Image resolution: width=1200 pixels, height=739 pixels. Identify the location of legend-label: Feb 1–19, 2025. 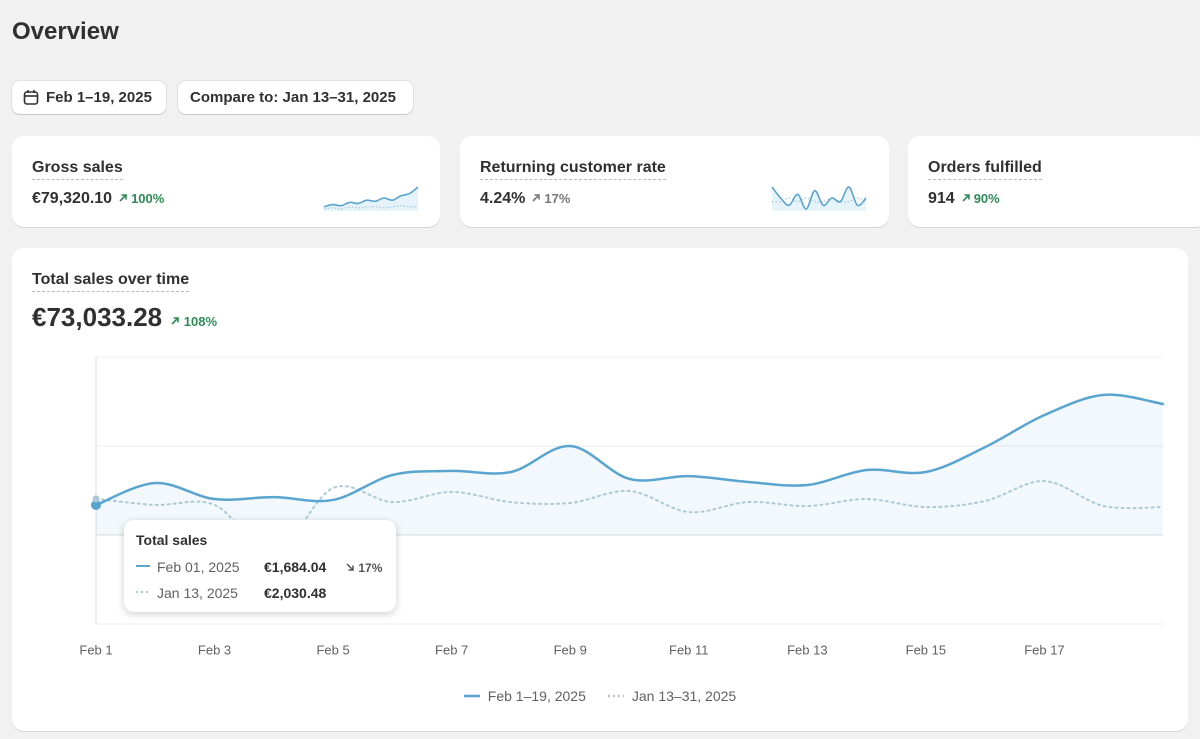
(536, 696).